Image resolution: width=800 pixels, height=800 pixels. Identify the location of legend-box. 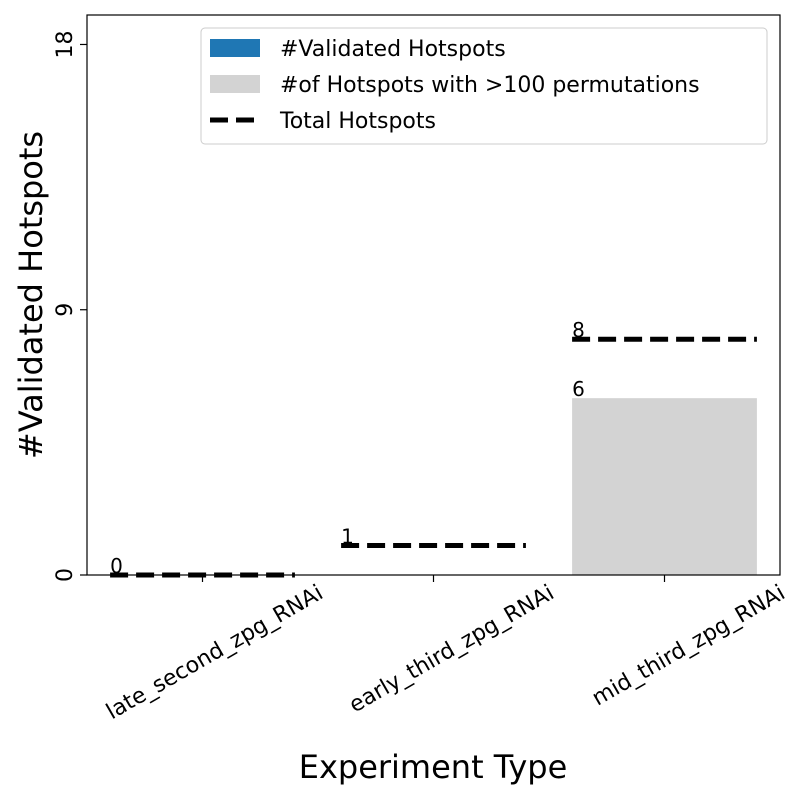
(484, 86).